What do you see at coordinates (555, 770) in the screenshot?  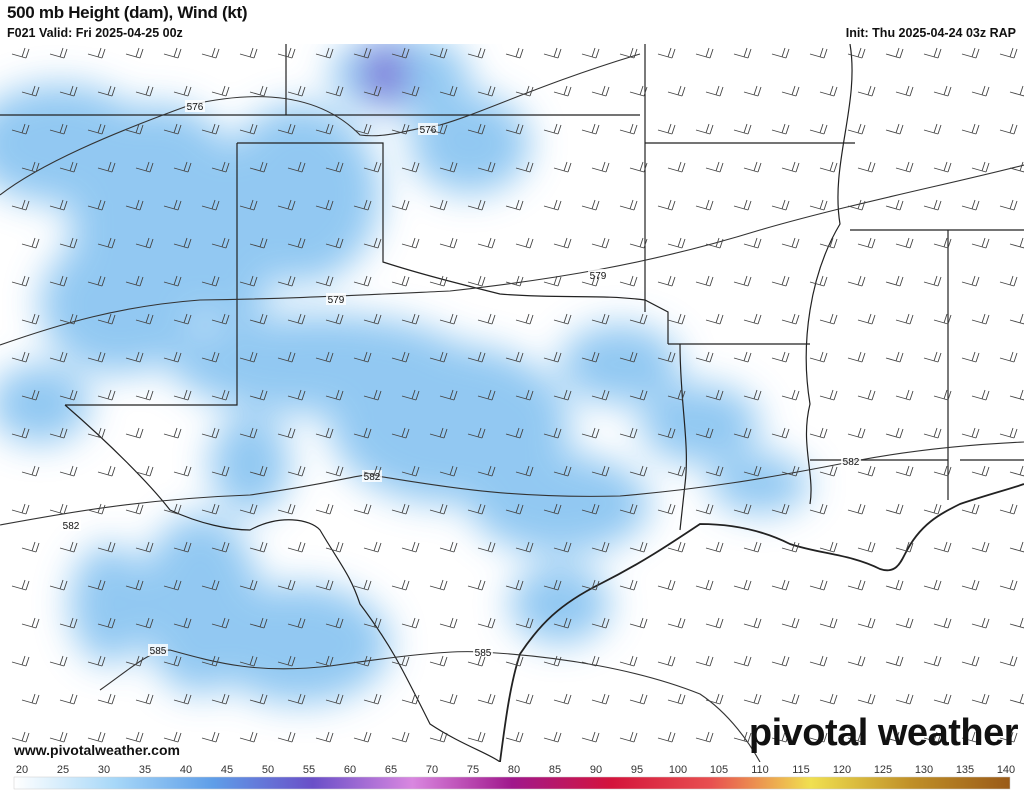 I see `colorbar-tick-label: 85` at bounding box center [555, 770].